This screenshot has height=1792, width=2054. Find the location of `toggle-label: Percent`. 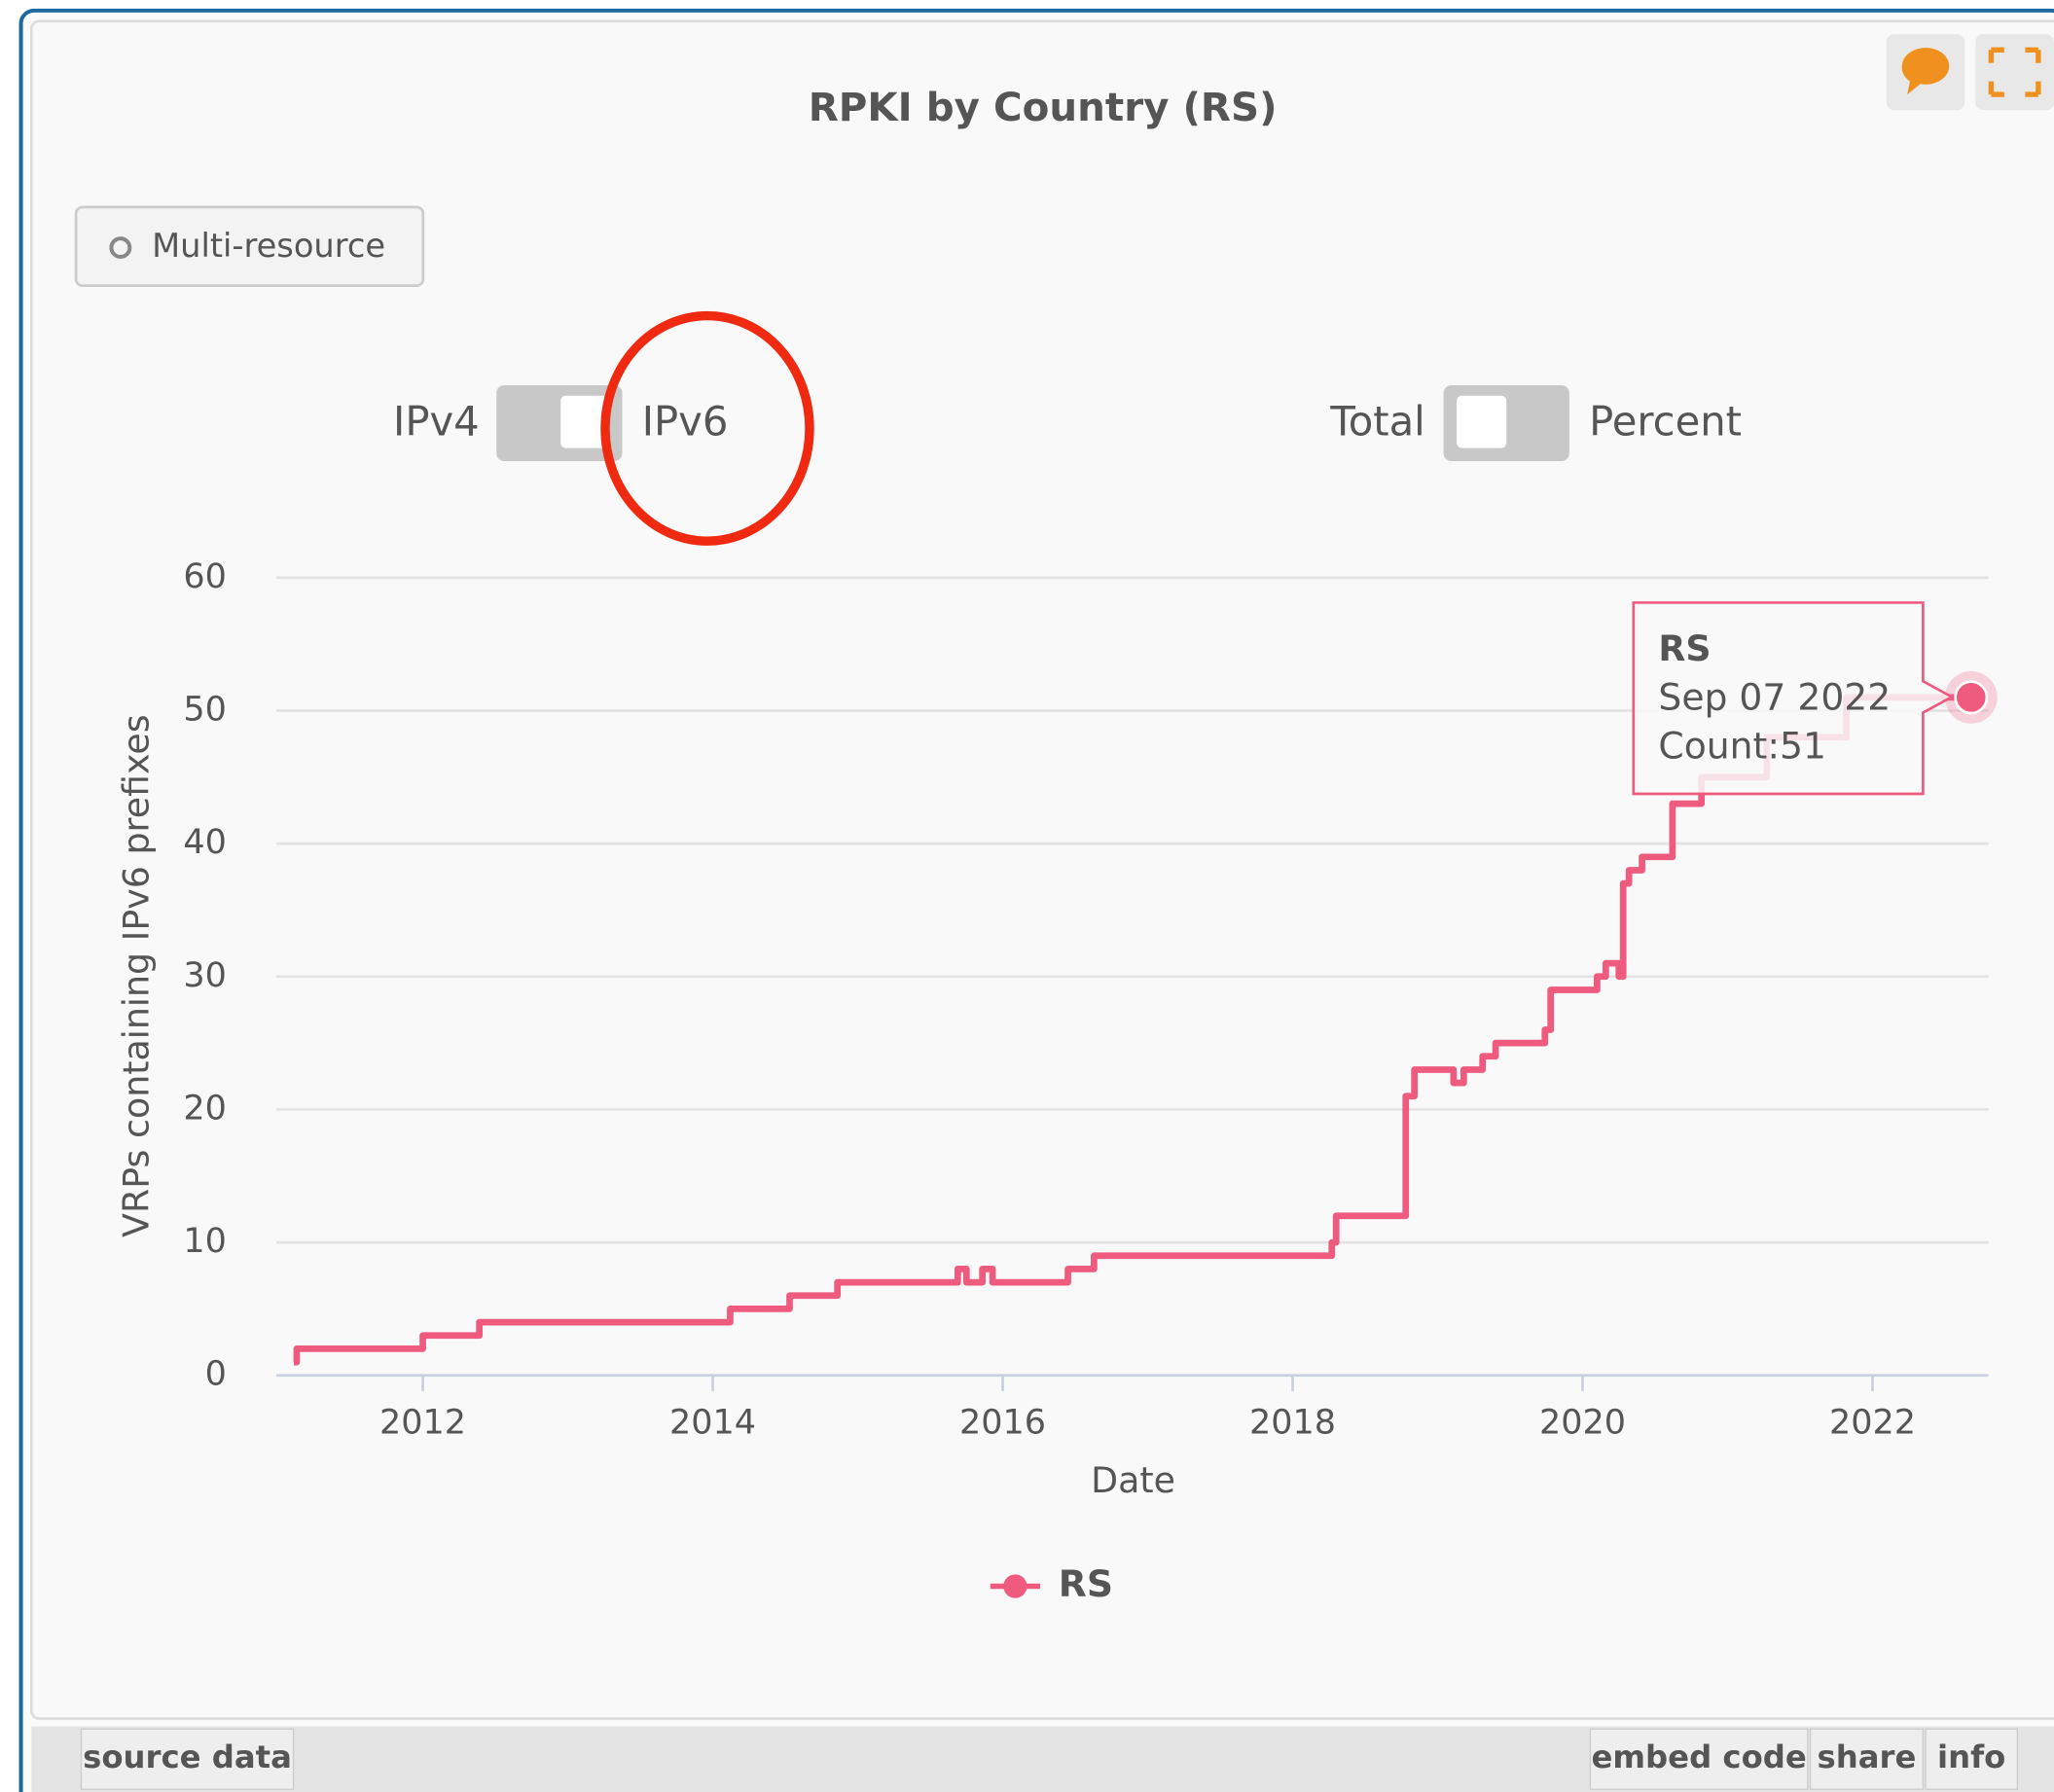

toggle-label: Percent is located at coordinates (1665, 421).